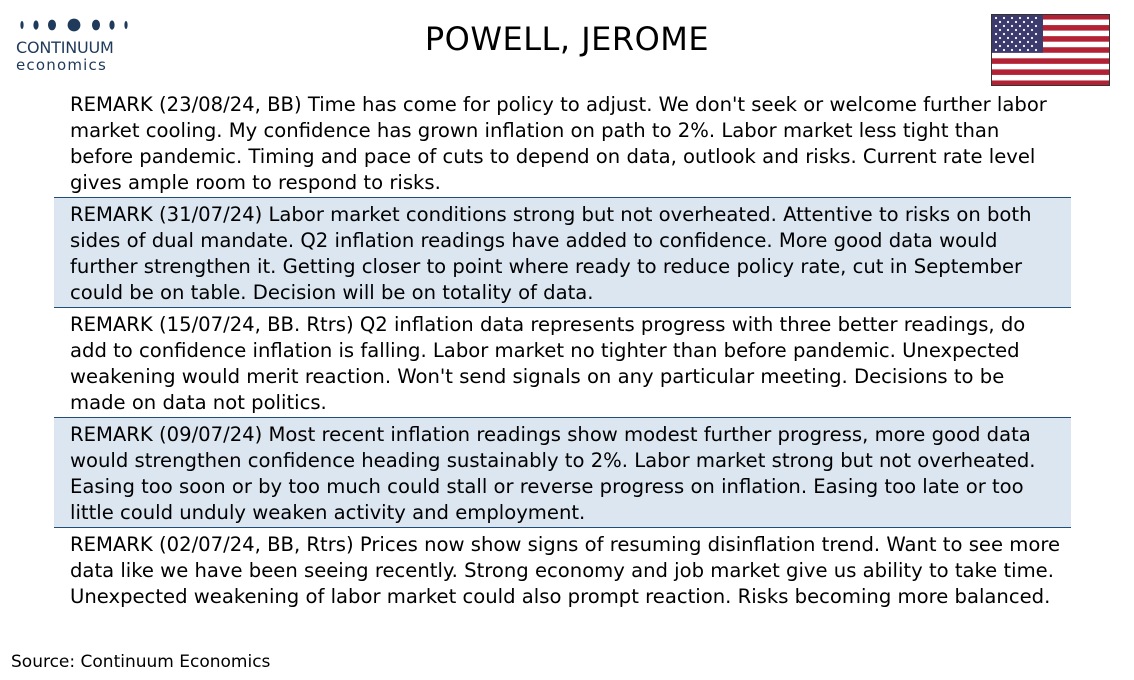 The width and height of the screenshot is (1134, 680). What do you see at coordinates (141, 662) in the screenshot?
I see `source-note: Source: Continuum Economics` at bounding box center [141, 662].